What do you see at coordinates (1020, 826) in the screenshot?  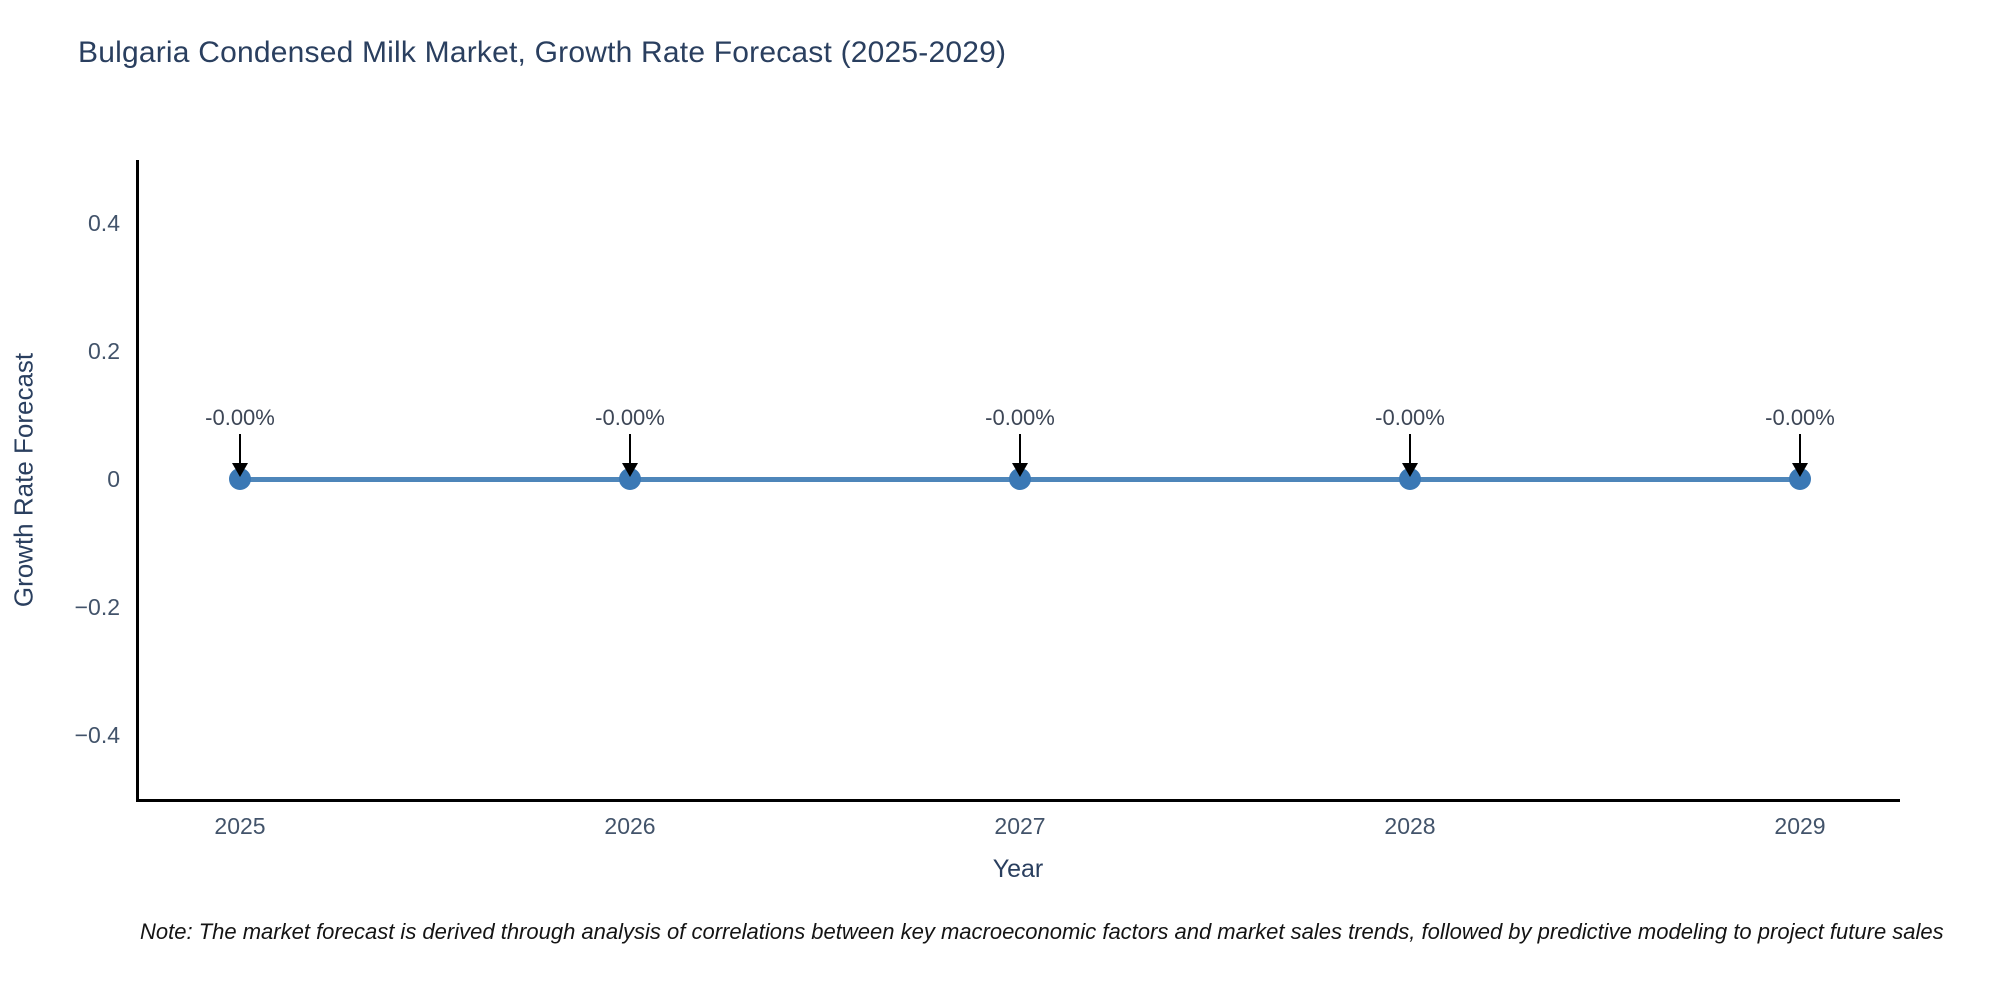 I see `x-tick-label: 2027` at bounding box center [1020, 826].